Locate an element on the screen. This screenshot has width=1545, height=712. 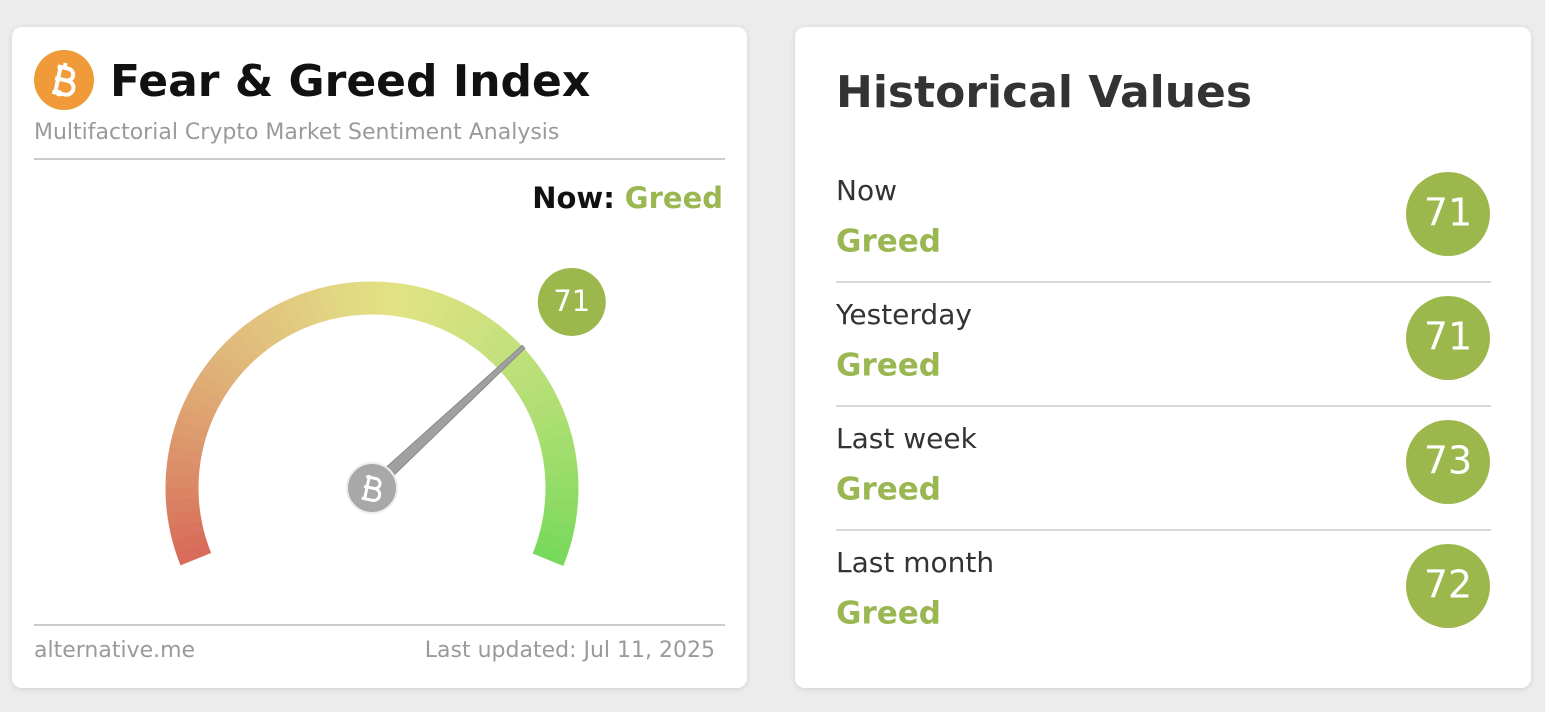
bitcoin-logo is located at coordinates (64, 80).